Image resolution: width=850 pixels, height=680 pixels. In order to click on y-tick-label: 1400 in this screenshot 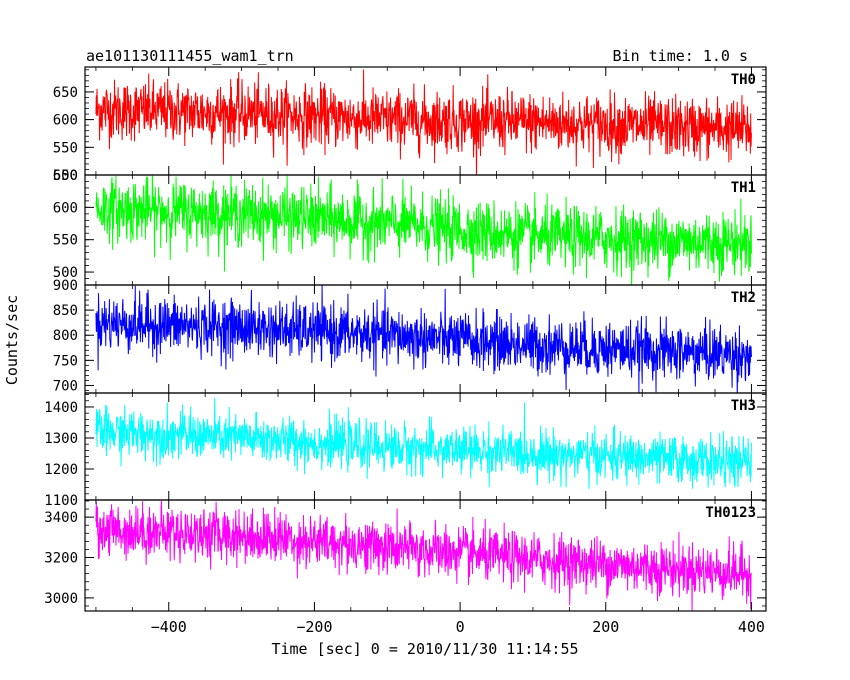, I will do `click(61, 408)`.